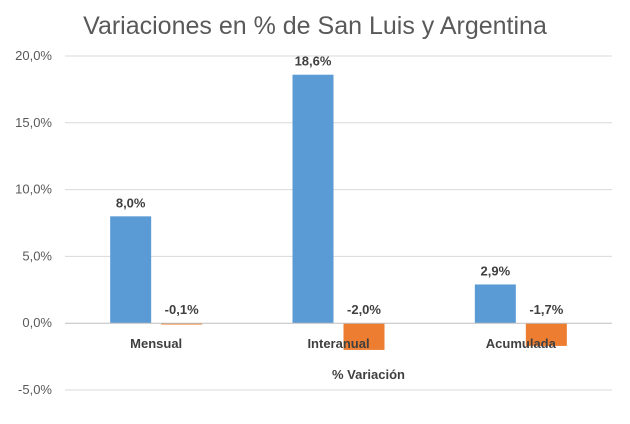  Describe the element at coordinates (315, 26) in the screenshot. I see `chart-title: Variaciones en % de San Luis y Argentina` at that location.